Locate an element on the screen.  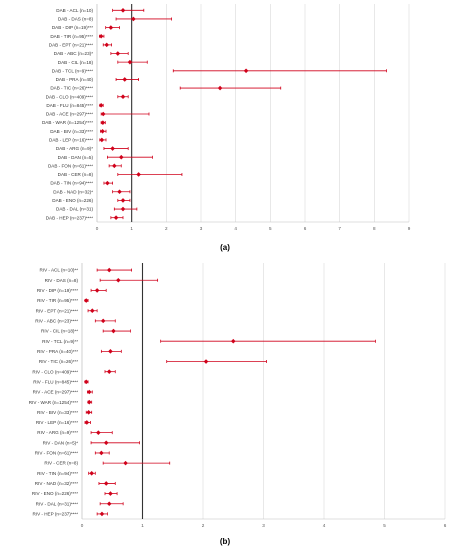
plot-b-x-tick-label: 5 is located at coordinates (384, 525).